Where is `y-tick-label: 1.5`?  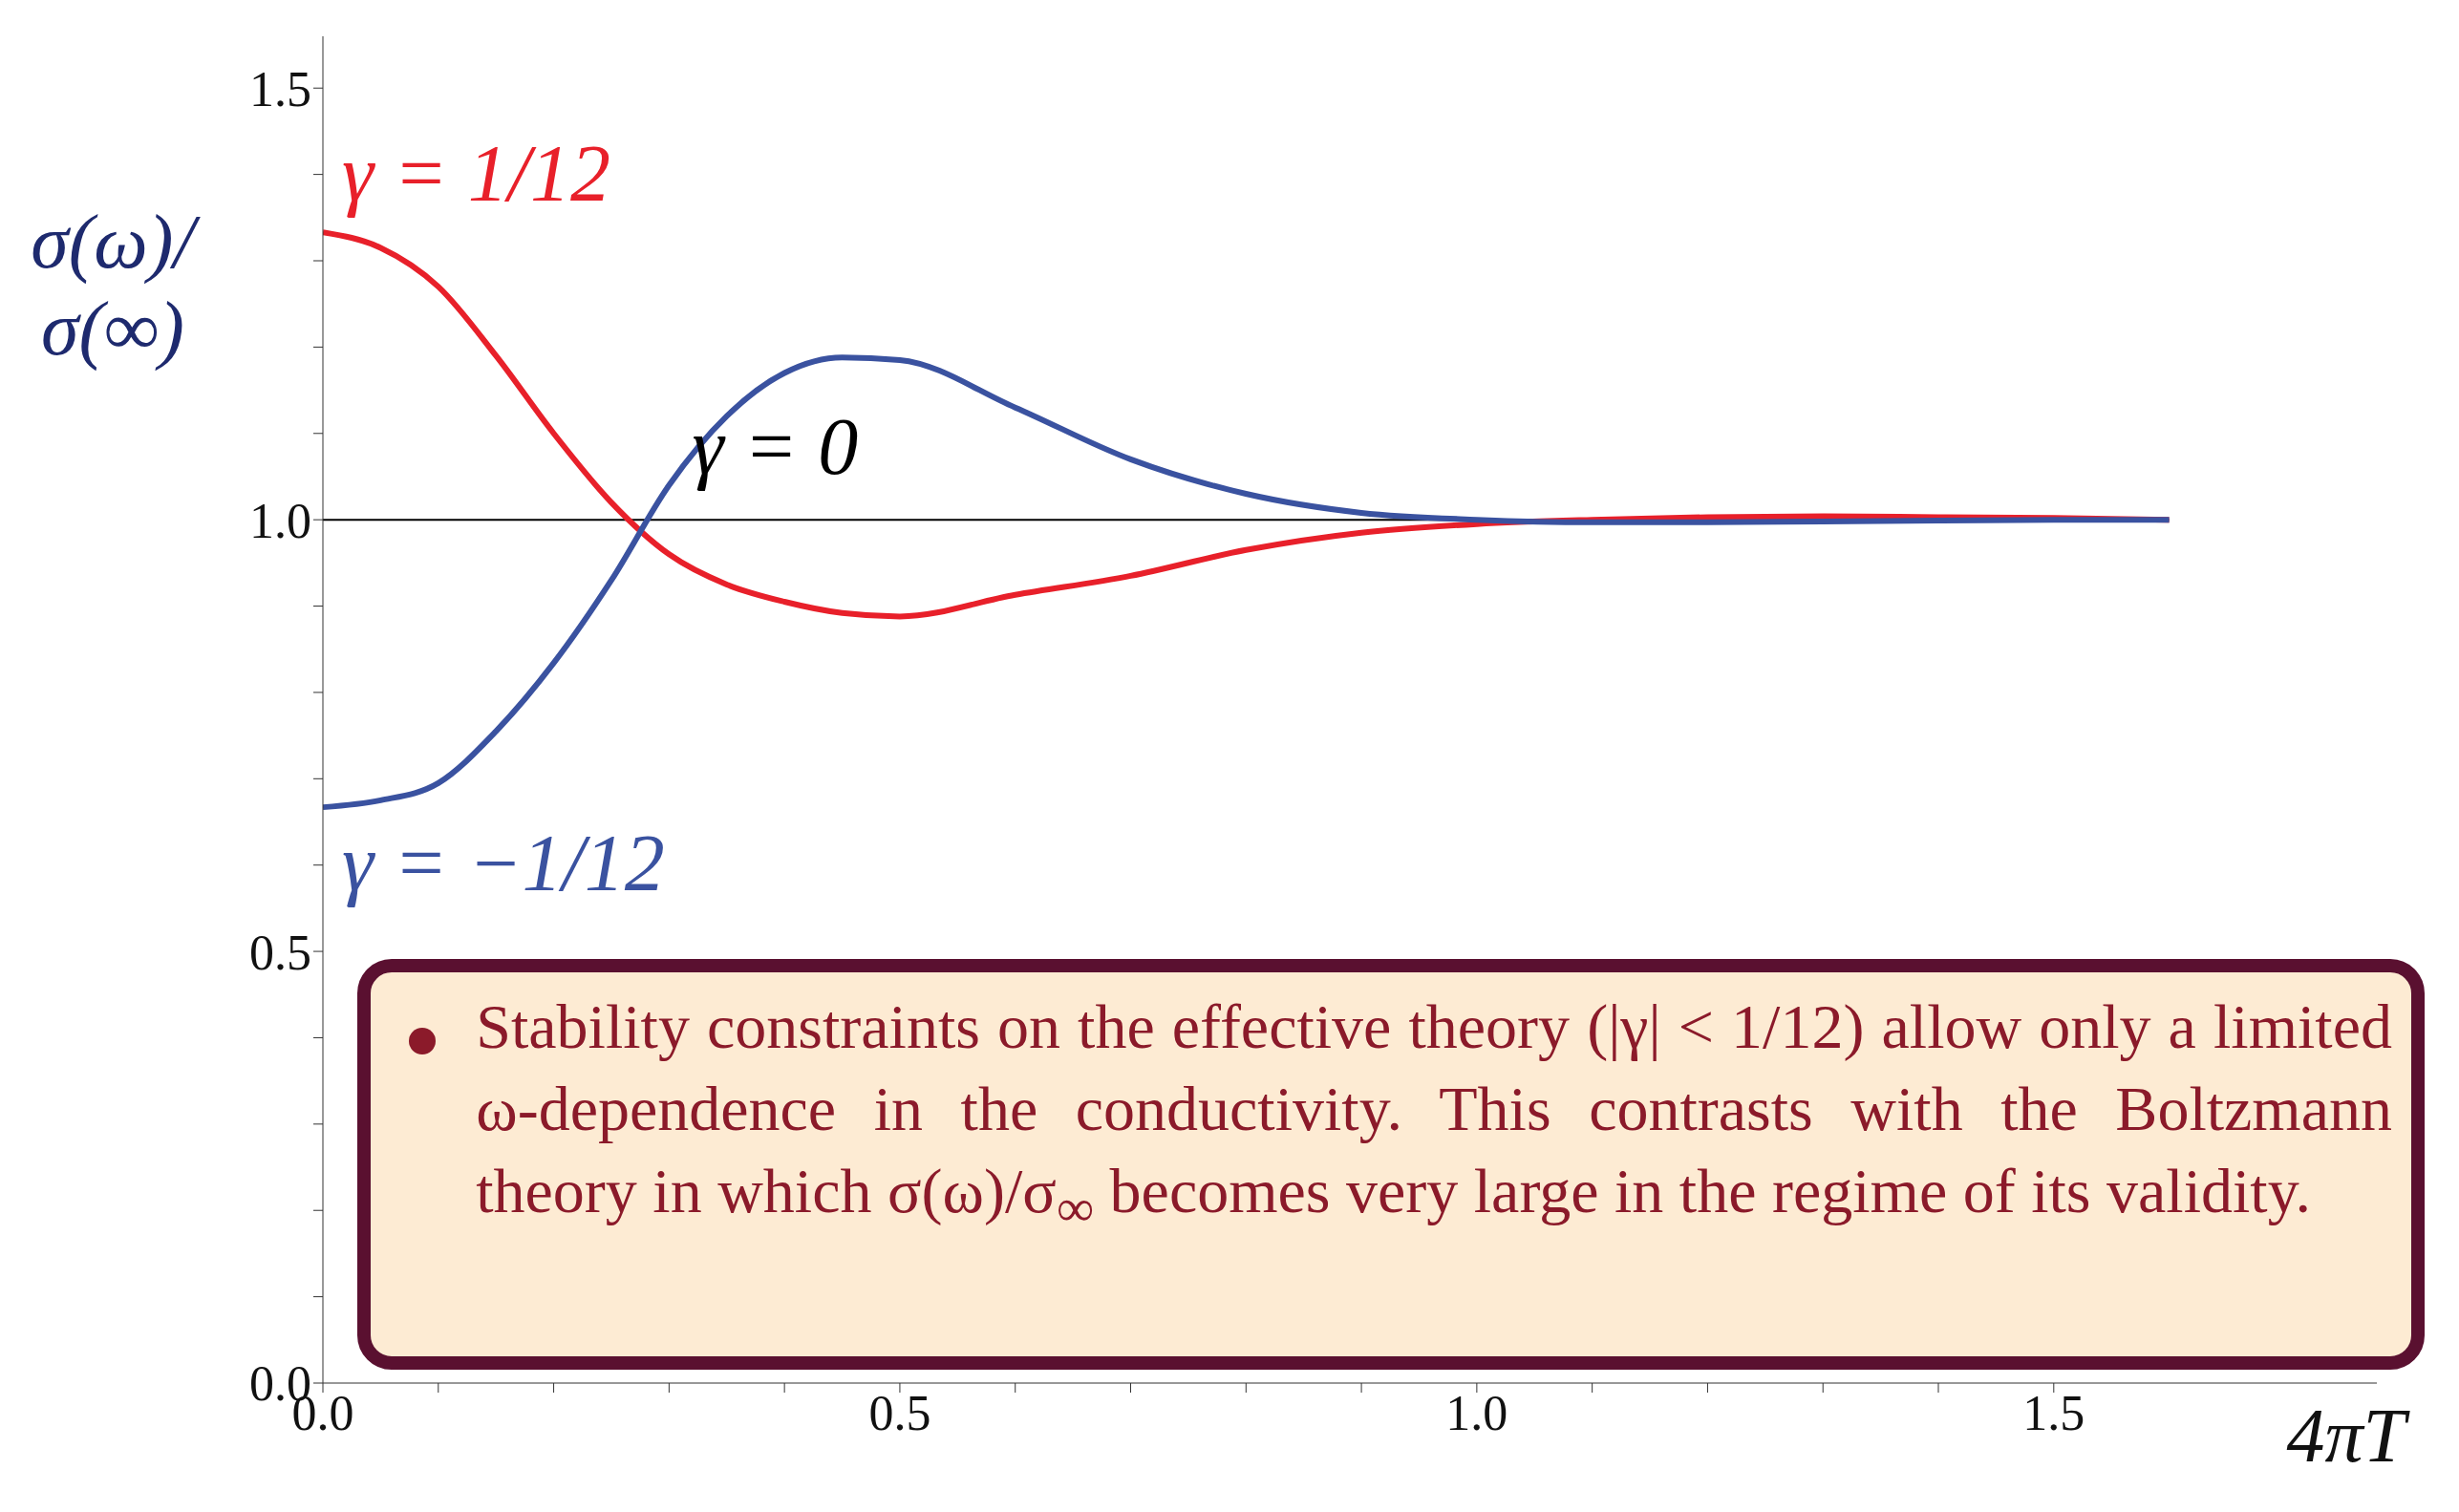 y-tick-label: 1.5 is located at coordinates (280, 89).